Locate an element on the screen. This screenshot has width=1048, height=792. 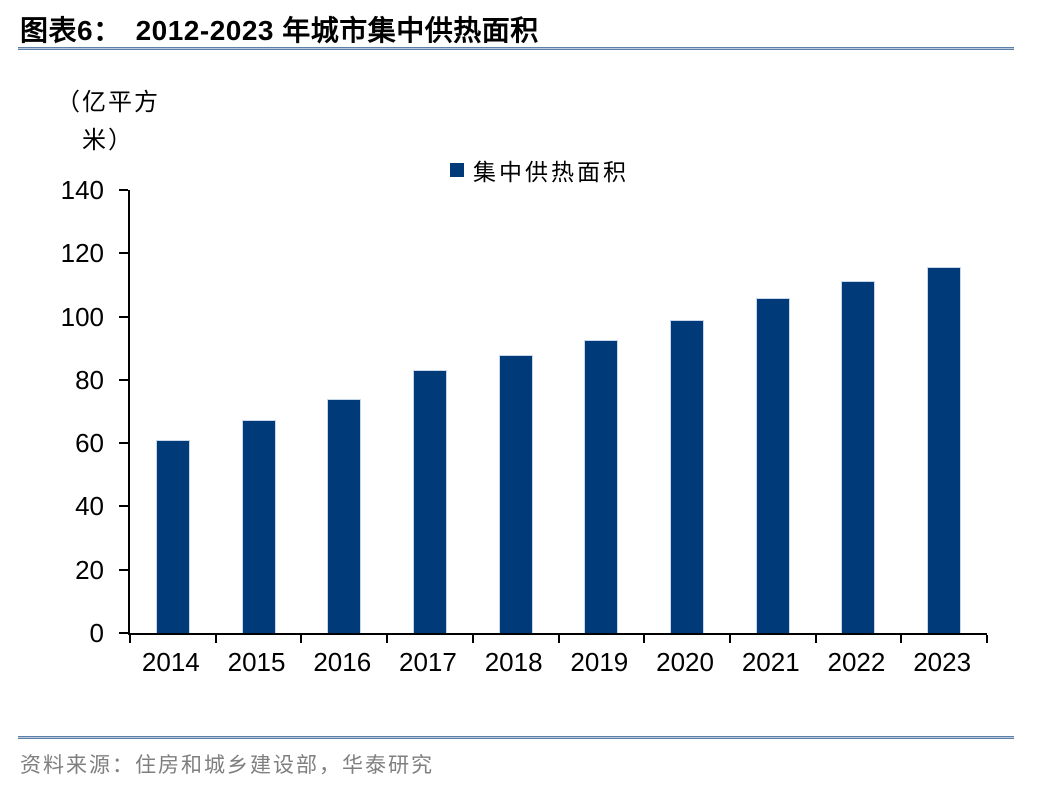
x-axis-tick-label: 2020 is located at coordinates (685, 662).